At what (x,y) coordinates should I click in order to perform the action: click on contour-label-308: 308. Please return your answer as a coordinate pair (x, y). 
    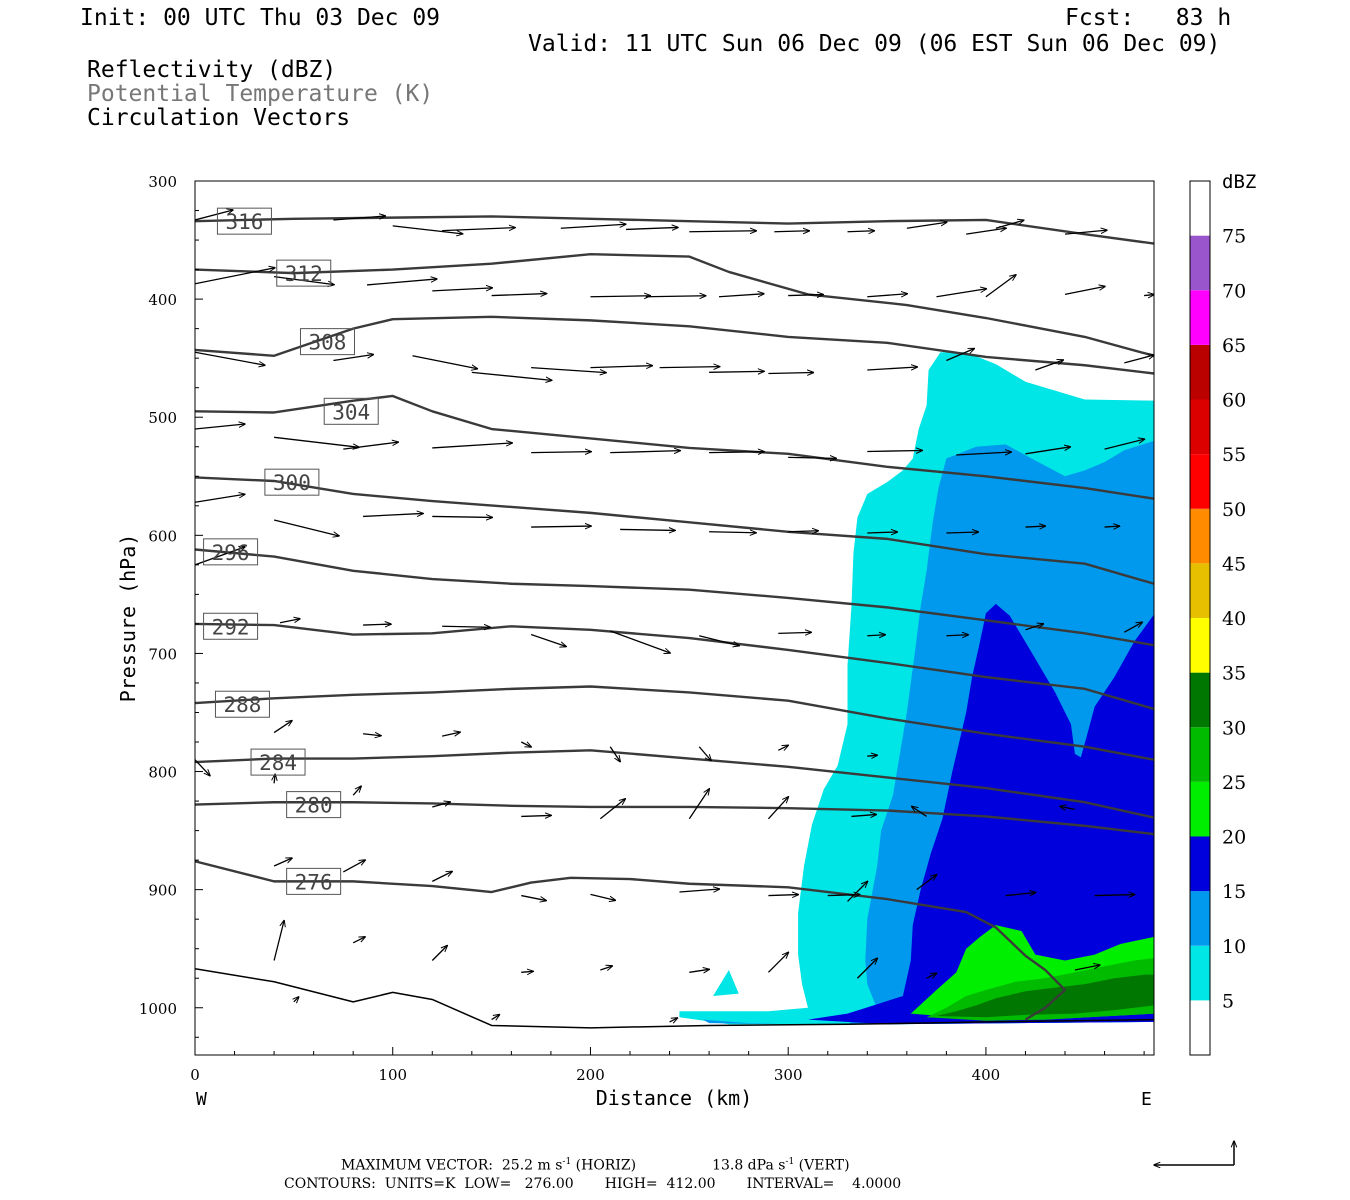
    Looking at the image, I should click on (328, 343).